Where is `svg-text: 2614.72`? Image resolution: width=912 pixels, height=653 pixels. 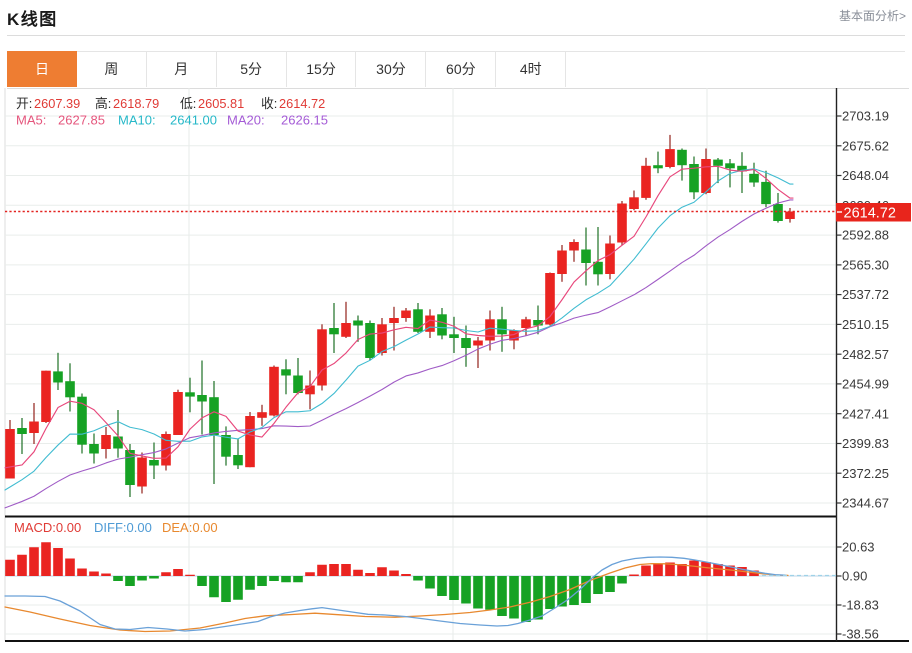 svg-text: 2614.72 is located at coordinates (870, 214).